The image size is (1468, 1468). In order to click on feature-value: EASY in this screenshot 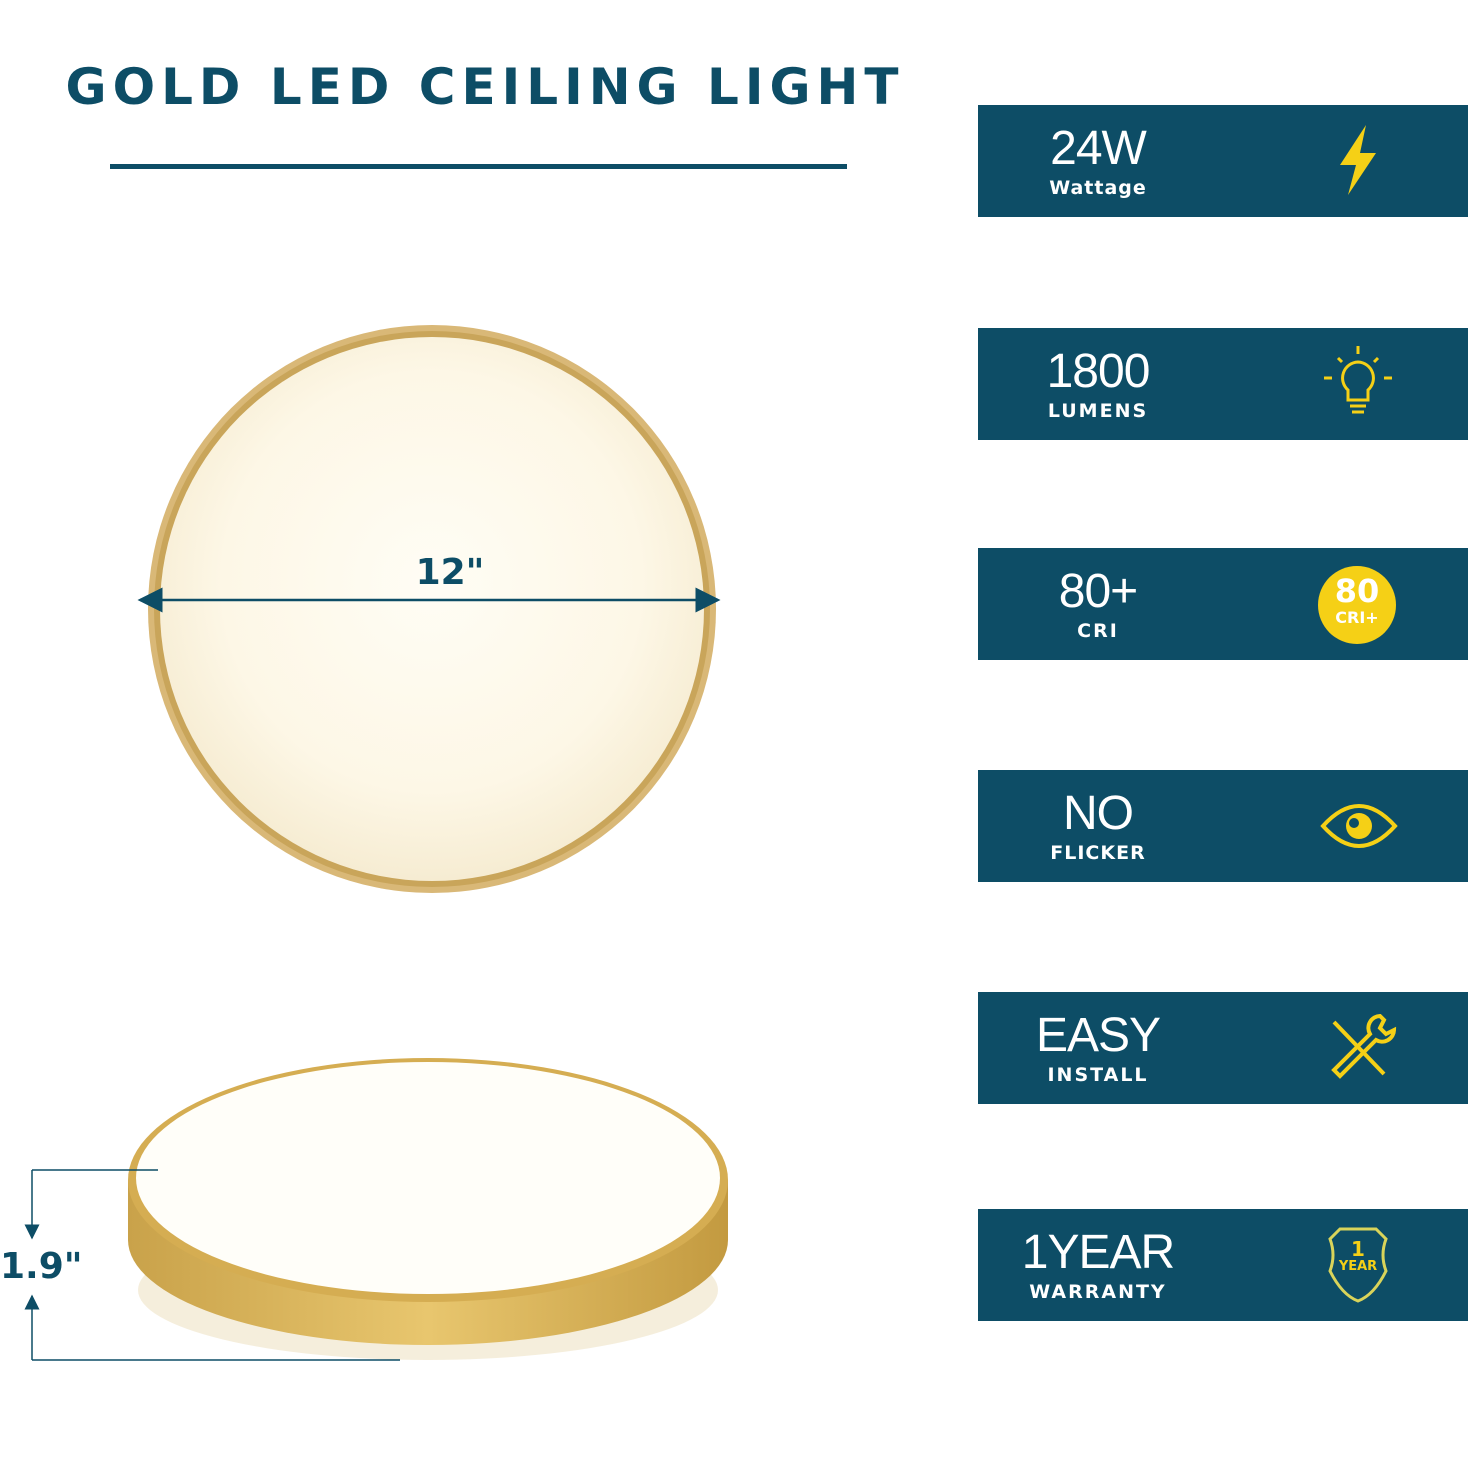, I will do `click(1098, 1035)`.